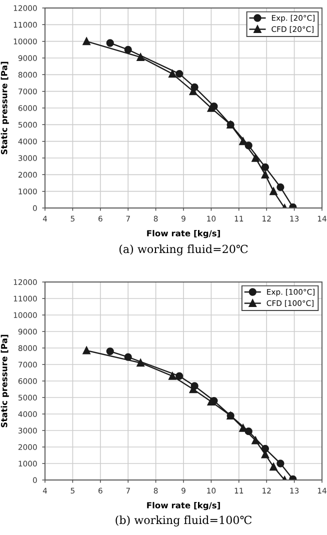  Describe the element at coordinates (183, 250) in the screenshot. I see `text: (a) working fluid=20℃` at that location.